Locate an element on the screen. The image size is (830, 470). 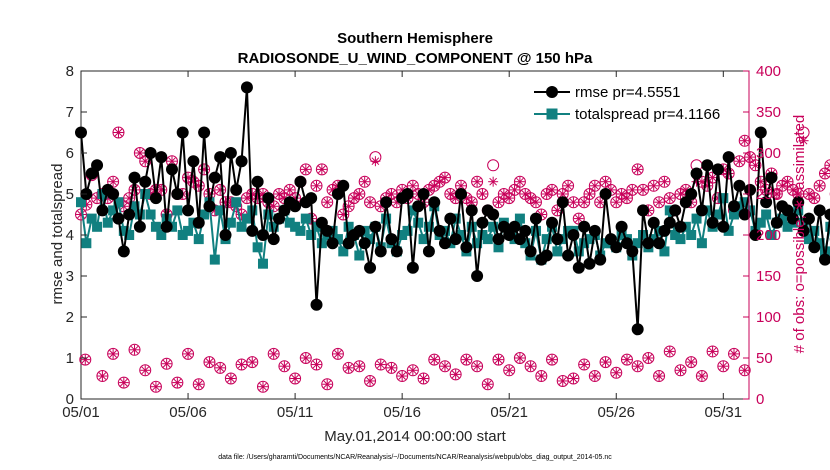
right-y-axis-label: # of obs: o=possible; ∗=assimilated is located at coordinates (799, 234).